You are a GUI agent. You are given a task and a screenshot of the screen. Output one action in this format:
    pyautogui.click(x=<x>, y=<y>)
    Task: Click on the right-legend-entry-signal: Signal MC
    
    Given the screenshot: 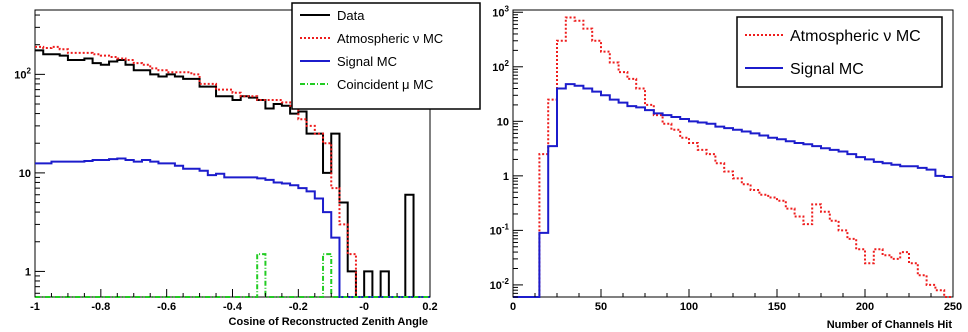 What is the action you would take?
    pyautogui.click(x=804, y=69)
    